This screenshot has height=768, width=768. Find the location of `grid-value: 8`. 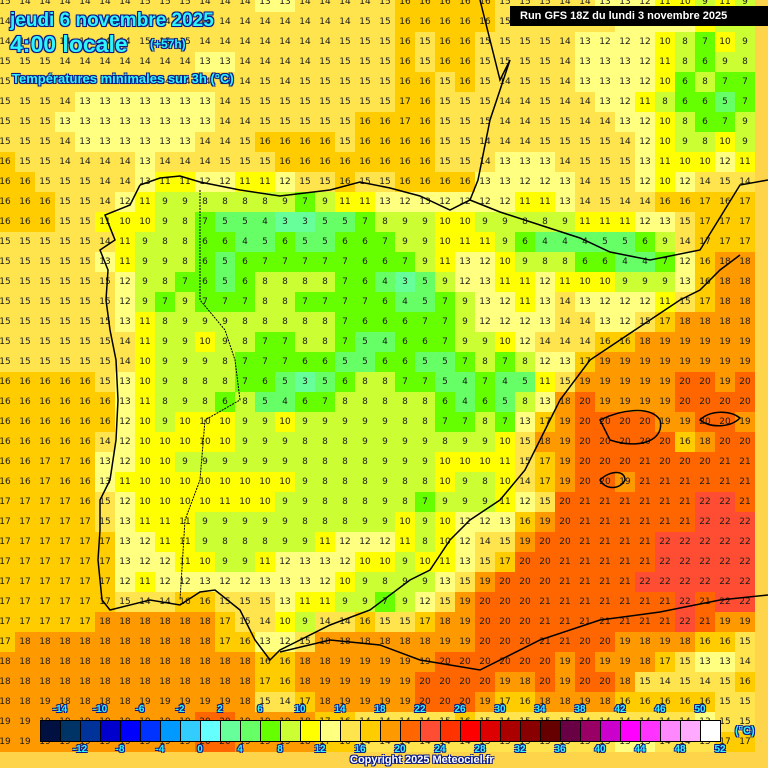

grid-value: 8 is located at coordinates (385, 222).